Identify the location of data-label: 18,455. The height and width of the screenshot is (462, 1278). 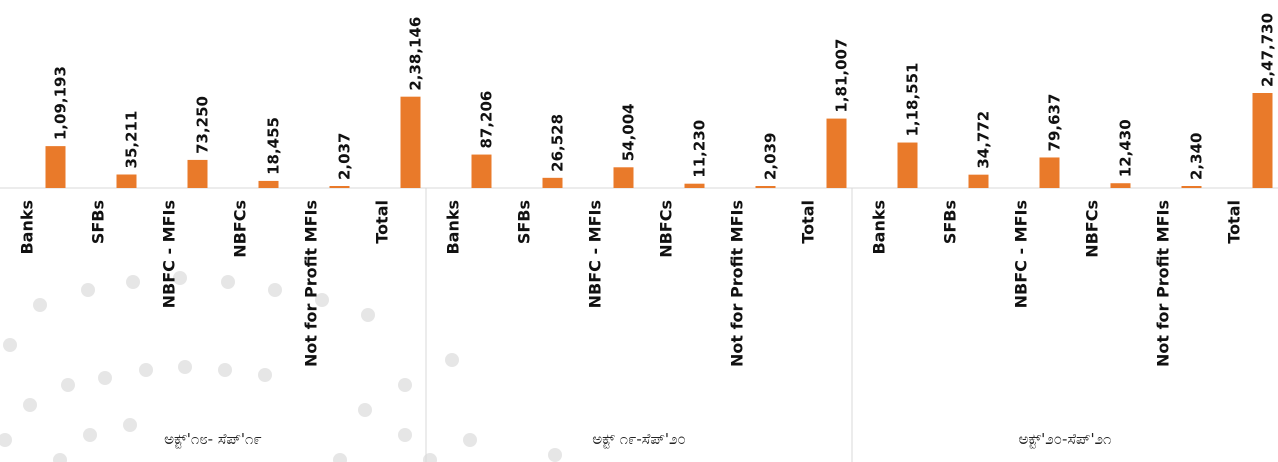
(274, 146).